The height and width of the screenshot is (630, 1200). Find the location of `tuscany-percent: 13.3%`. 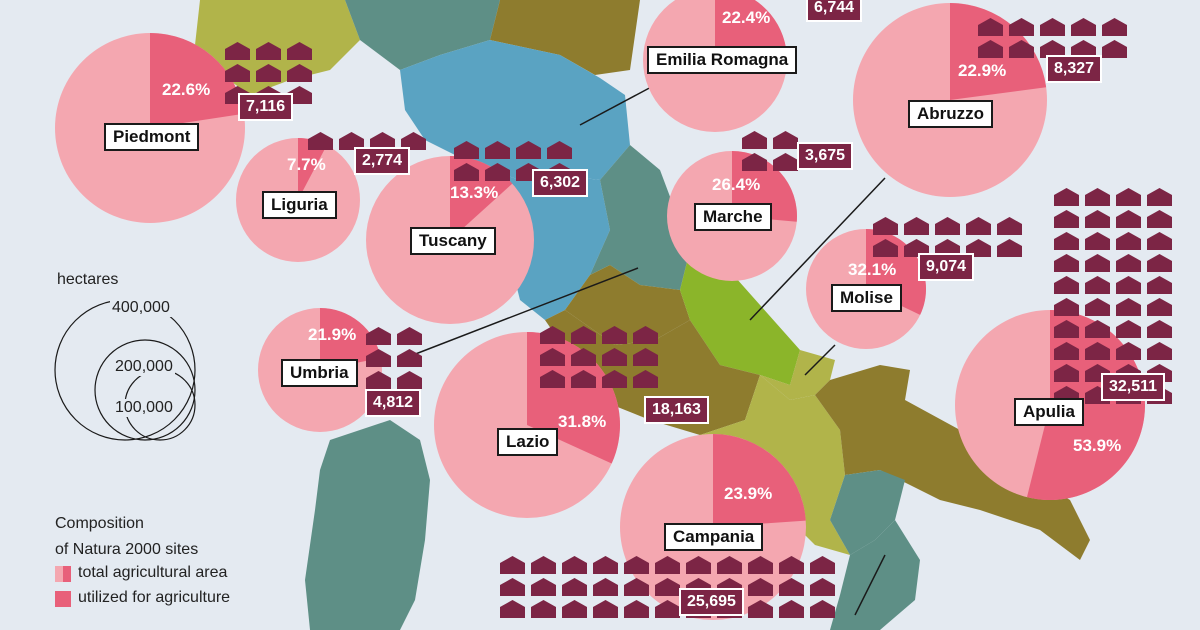

tuscany-percent: 13.3% is located at coordinates (474, 192).